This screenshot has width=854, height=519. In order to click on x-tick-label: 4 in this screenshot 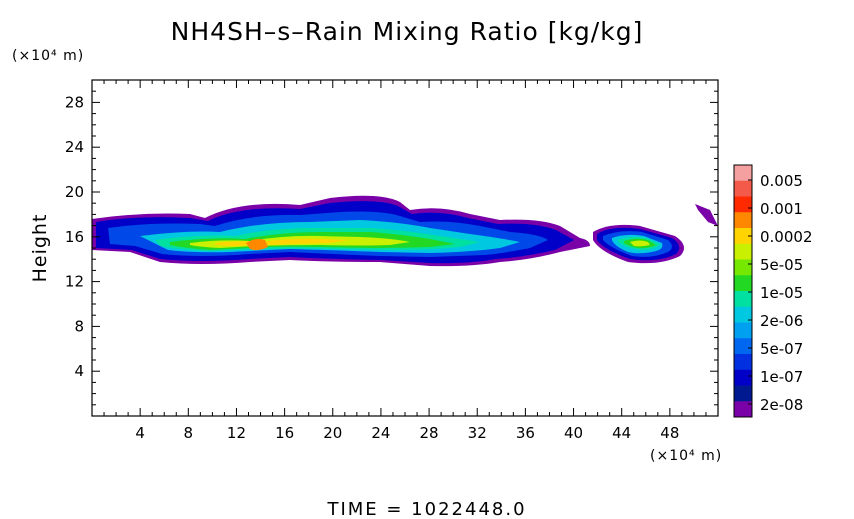, I will do `click(140, 433)`.